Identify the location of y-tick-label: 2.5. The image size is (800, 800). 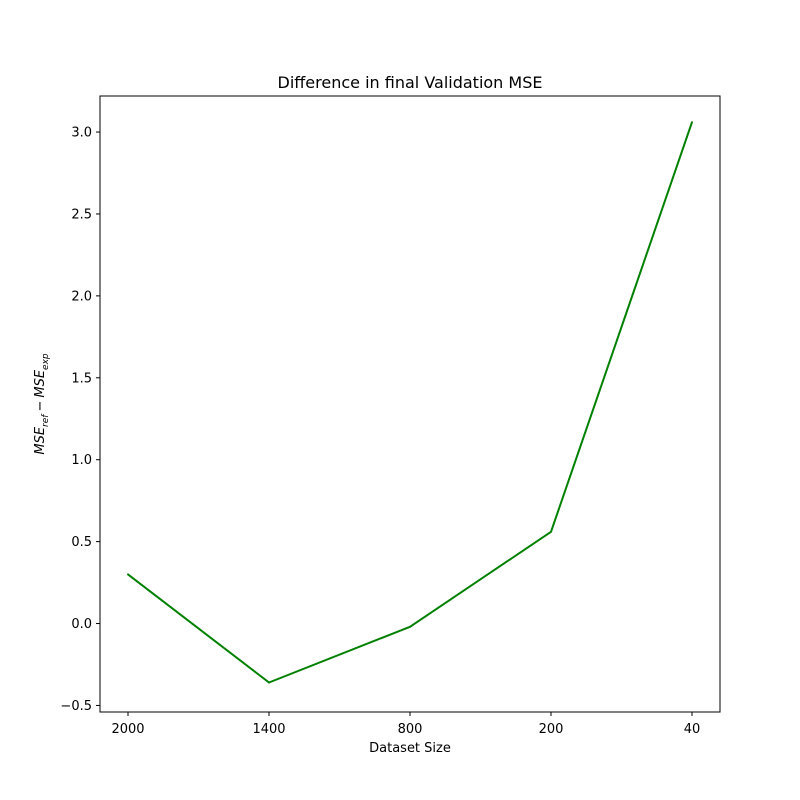
(81, 214).